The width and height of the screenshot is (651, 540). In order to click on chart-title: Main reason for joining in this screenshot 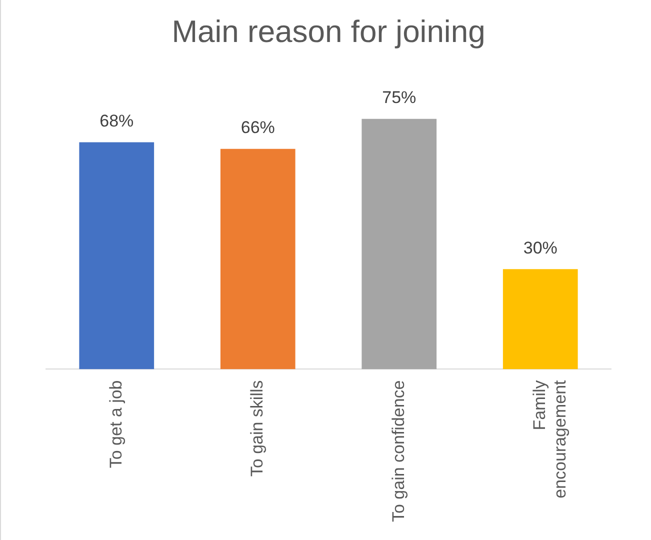, I will do `click(329, 32)`.